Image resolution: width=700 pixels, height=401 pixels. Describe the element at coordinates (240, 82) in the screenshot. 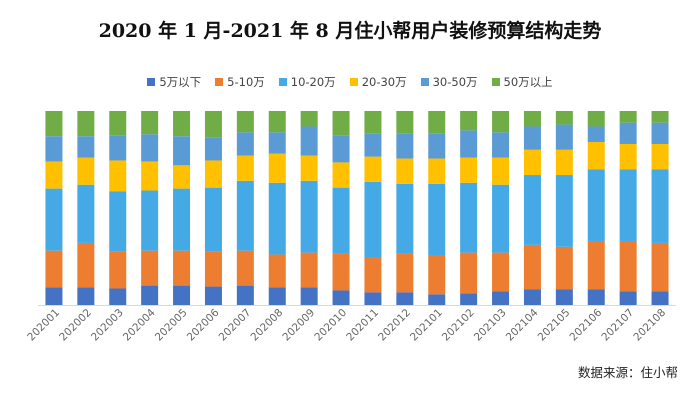

I see `legend-item: 5-10万` at that location.